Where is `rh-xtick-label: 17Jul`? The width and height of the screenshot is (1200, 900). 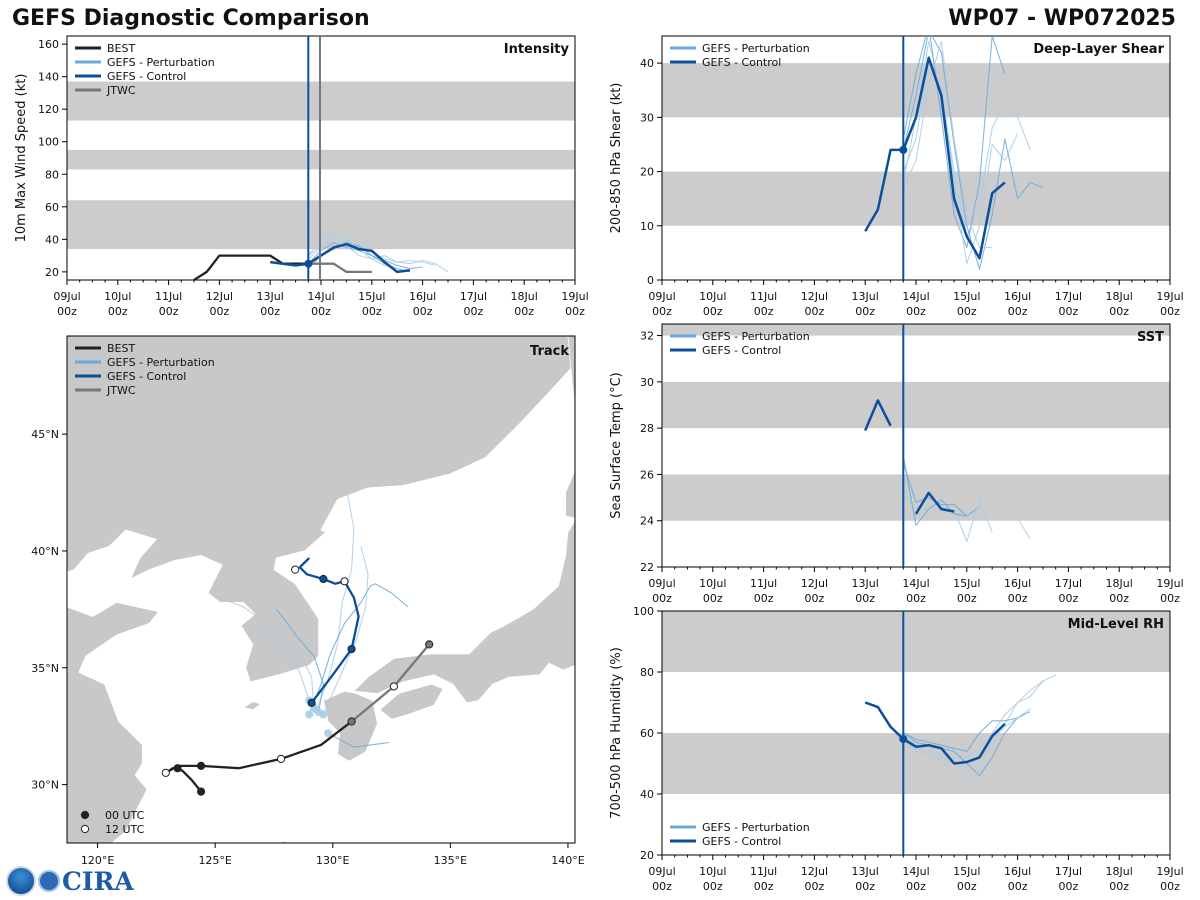
rh-xtick-label: 17Jul is located at coordinates (1068, 871).